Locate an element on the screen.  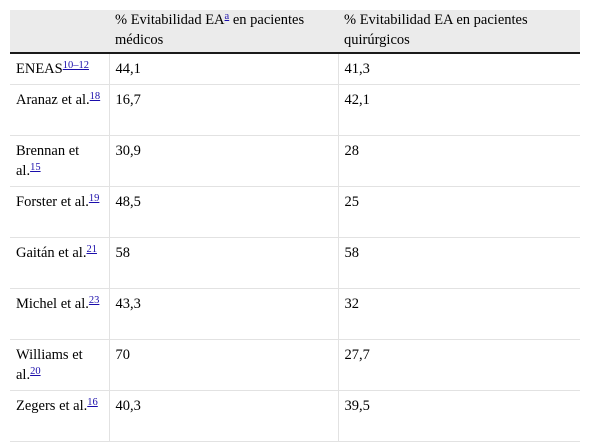
table-row: Williams et al.20 70 27,7 is located at coordinates (295, 365).